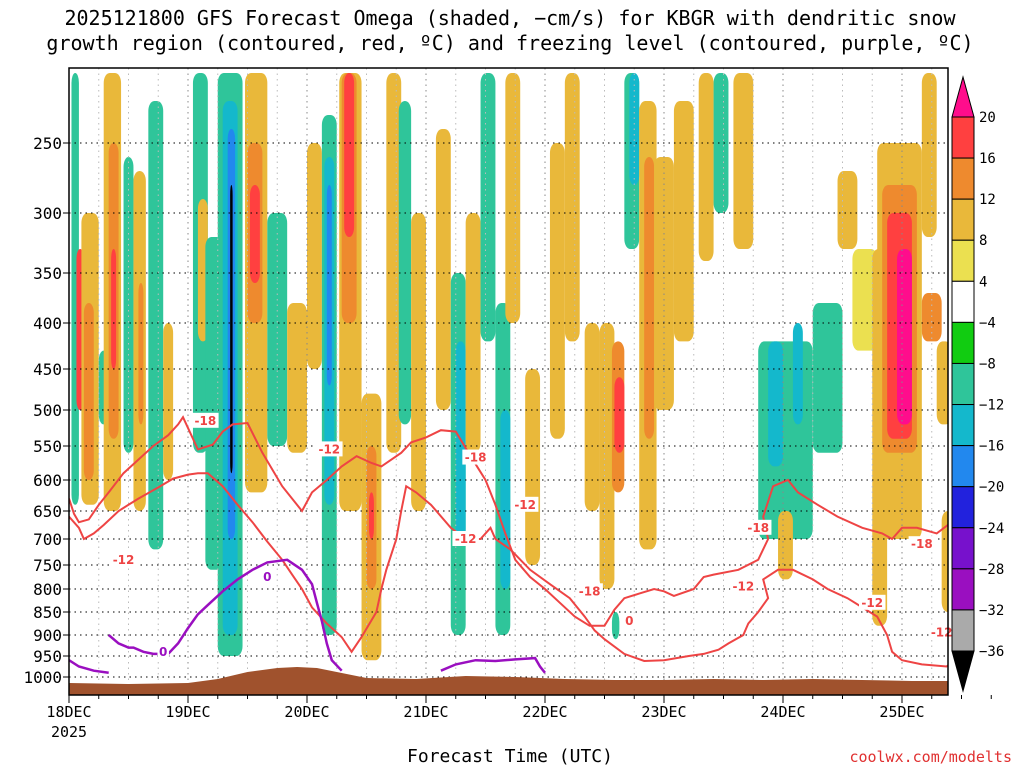 Image resolution: width=1024 pixels, height=768 pixels. I want to click on y-tick-label: 850, so click(47, 612).